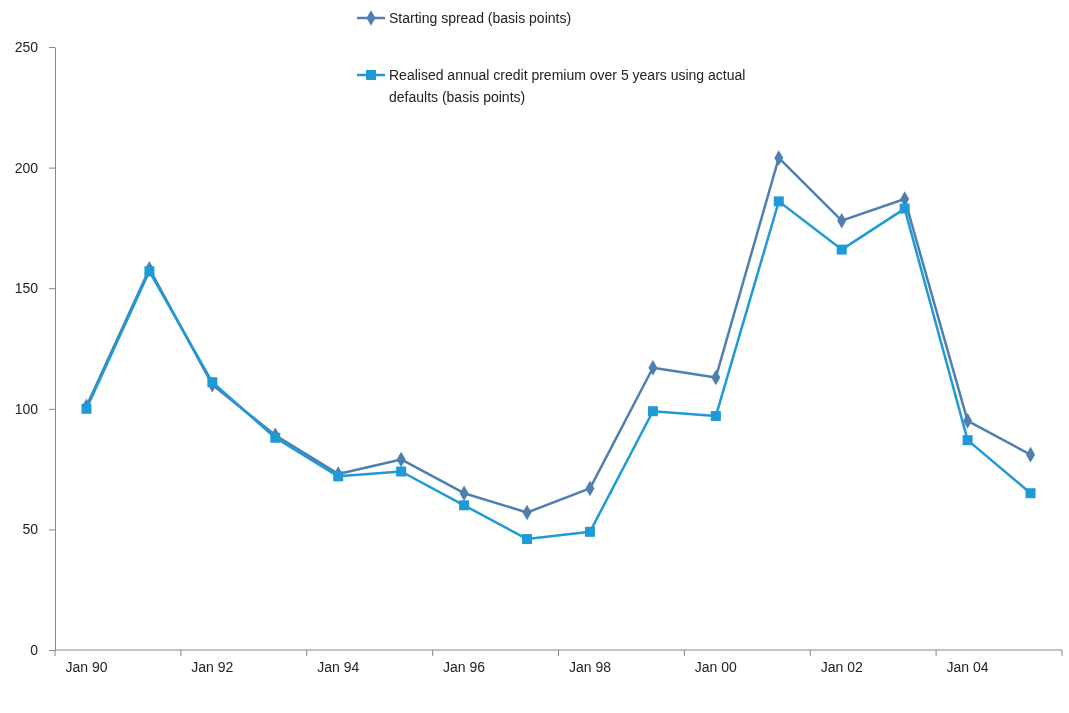 The width and height of the screenshot is (1069, 713). I want to click on legend-label: Realised annual credit premium over 5 years using actual defaults (basis points), so click(567, 86).